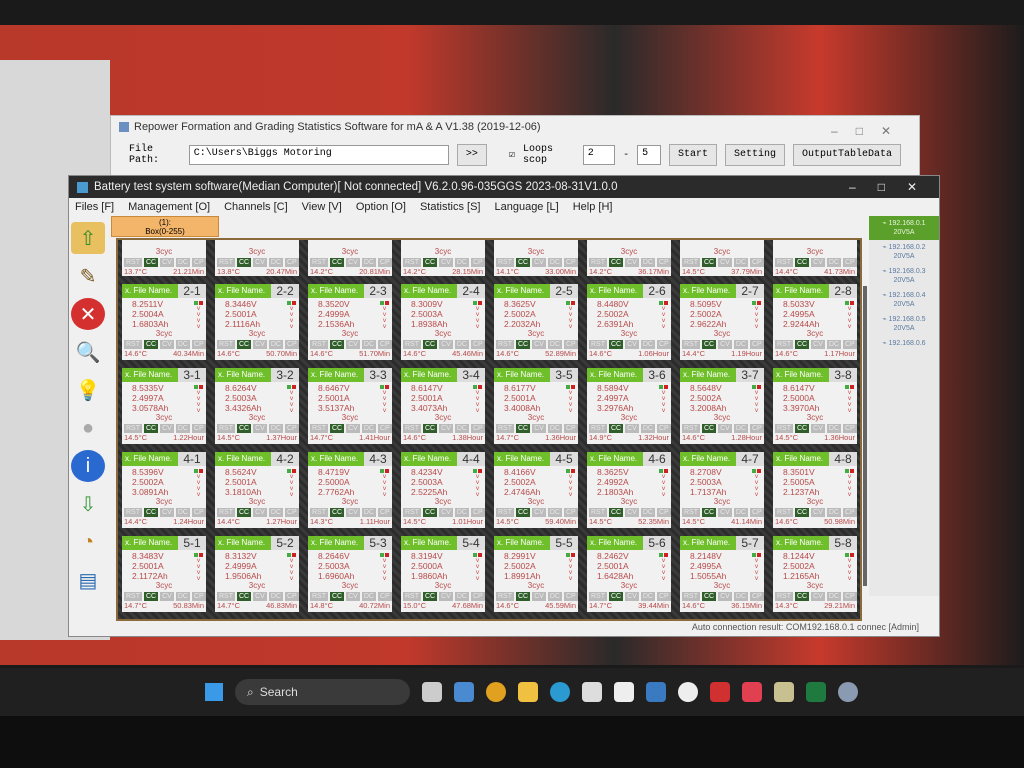 Image resolution: width=1024 pixels, height=768 pixels. What do you see at coordinates (321, 207) in the screenshot?
I see `menu-item: View [V]` at bounding box center [321, 207].